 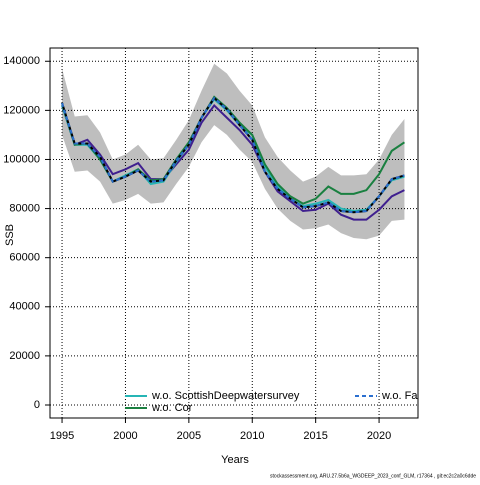 What do you see at coordinates (24, 307) in the screenshot?
I see `y-tick-label: 40000` at bounding box center [24, 307].